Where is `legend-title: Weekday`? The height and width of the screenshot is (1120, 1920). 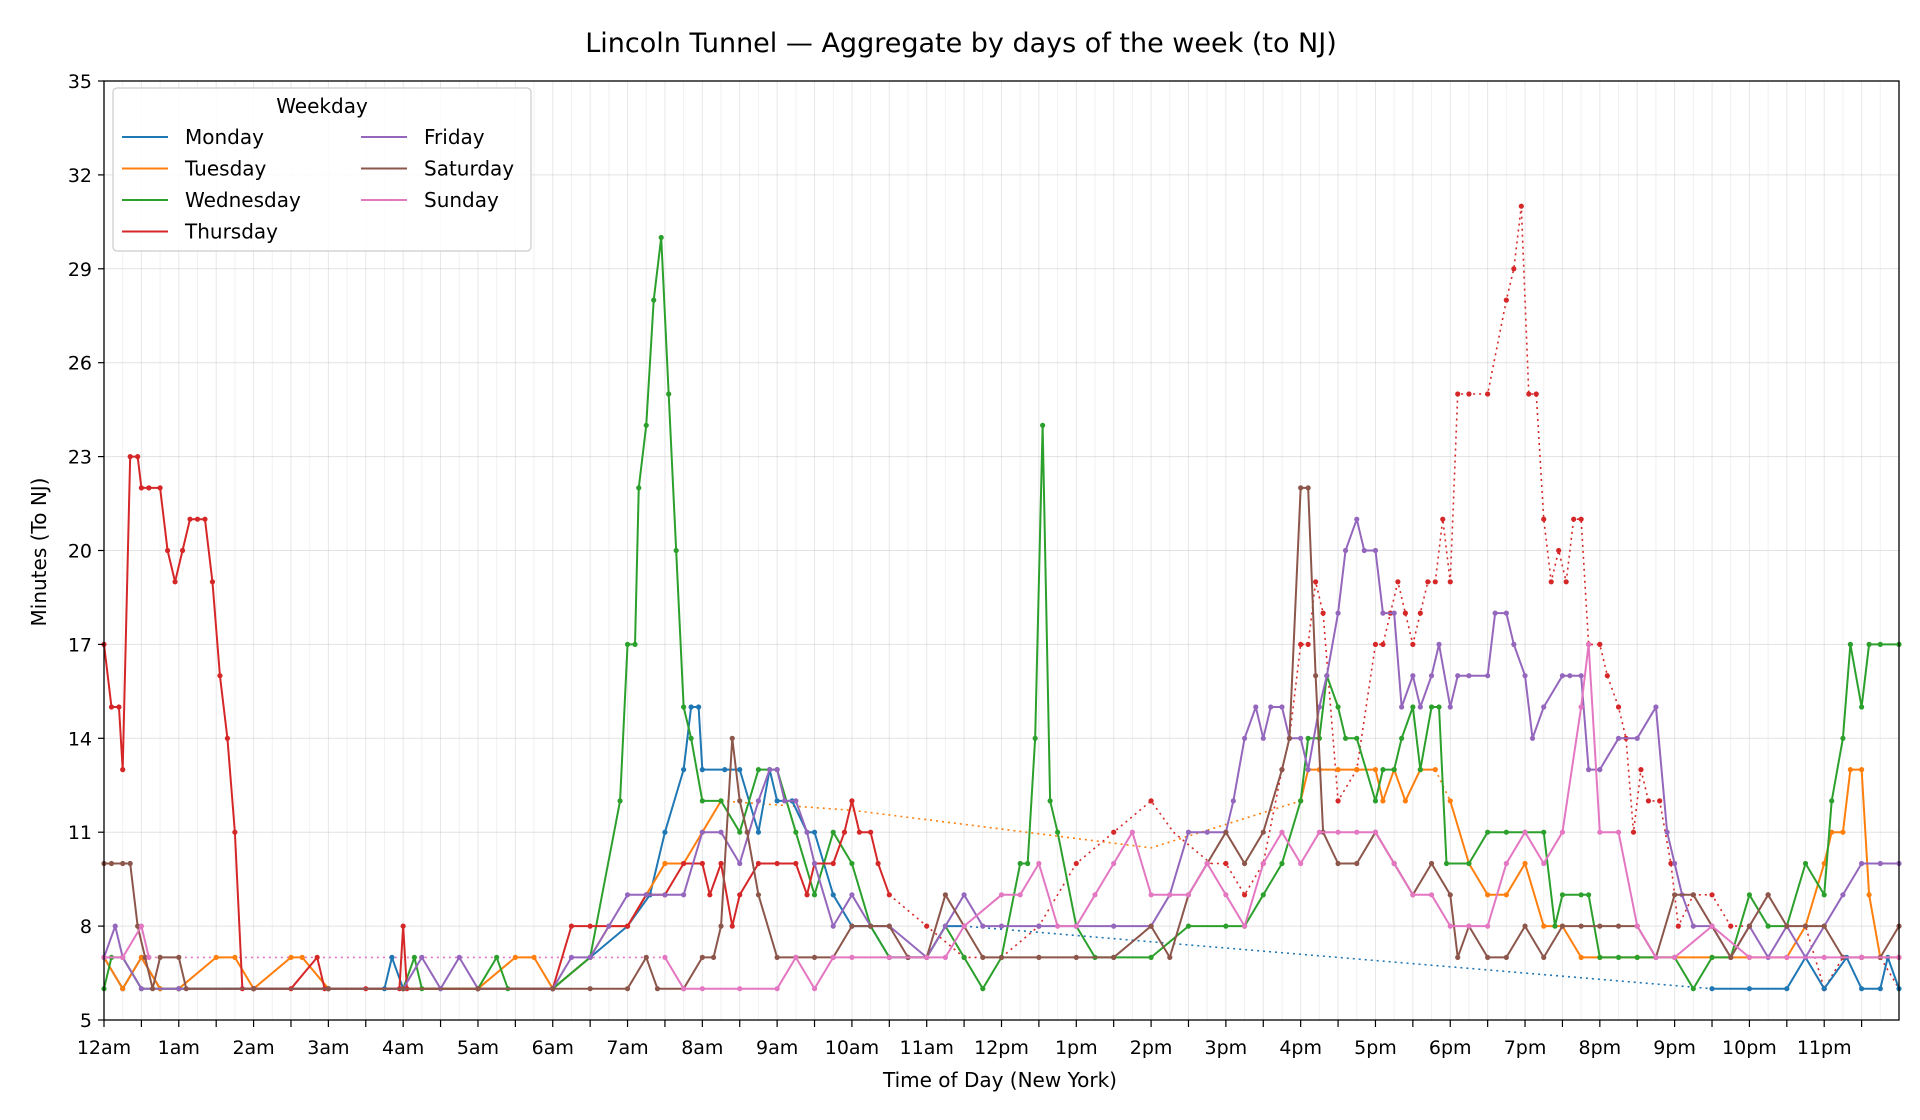 legend-title: Weekday is located at coordinates (322, 106).